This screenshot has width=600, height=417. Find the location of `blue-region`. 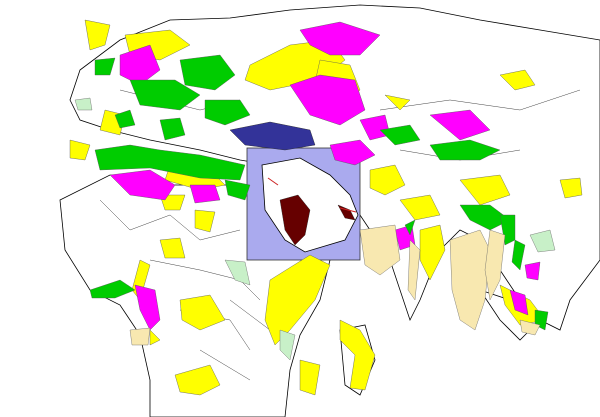

blue-region is located at coordinates (272, 136).